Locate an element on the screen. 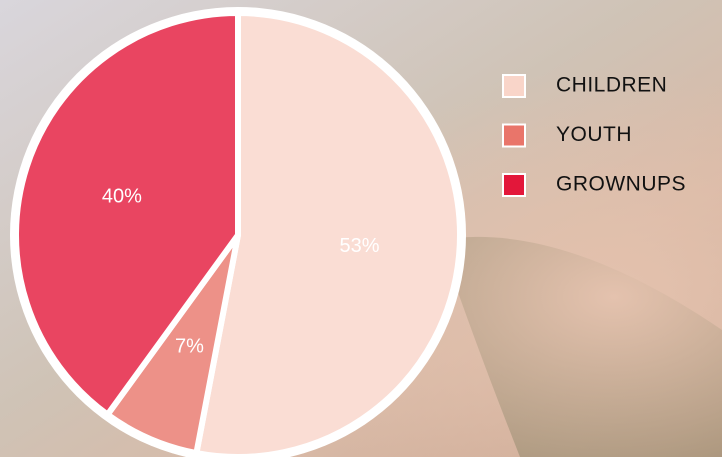 Image resolution: width=722 pixels, height=457 pixels. data-label: 53% is located at coordinates (360, 246).